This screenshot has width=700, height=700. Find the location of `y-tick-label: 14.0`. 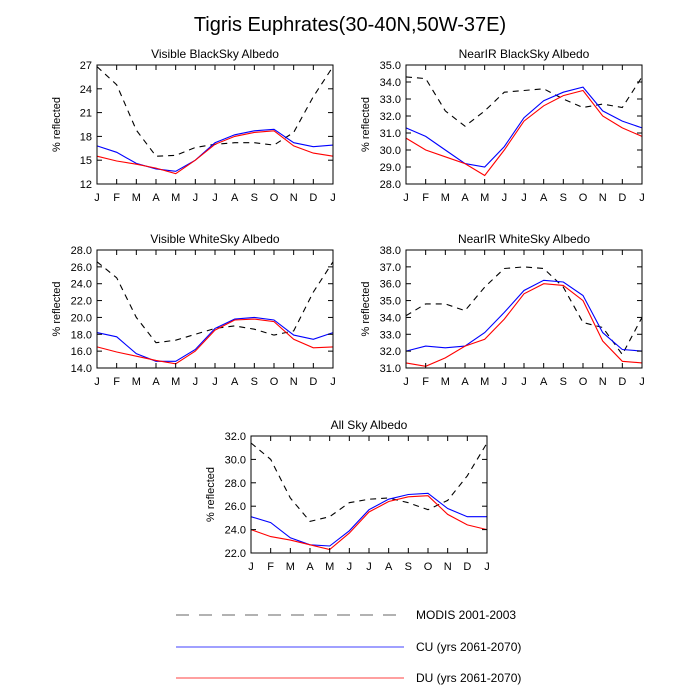

y-tick-label: 14.0 is located at coordinates (81, 369).